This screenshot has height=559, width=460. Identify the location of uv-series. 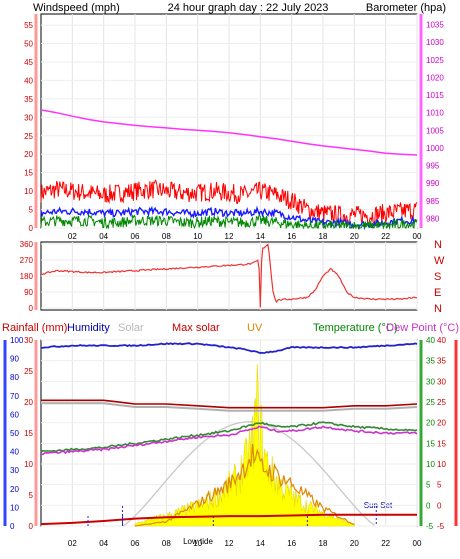
(244, 485).